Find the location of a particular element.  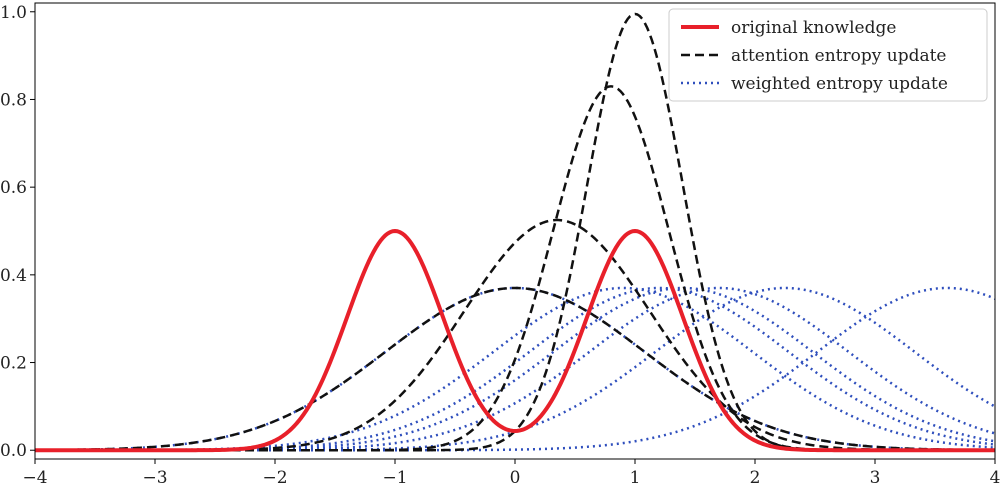

legend-box is located at coordinates (828, 55).